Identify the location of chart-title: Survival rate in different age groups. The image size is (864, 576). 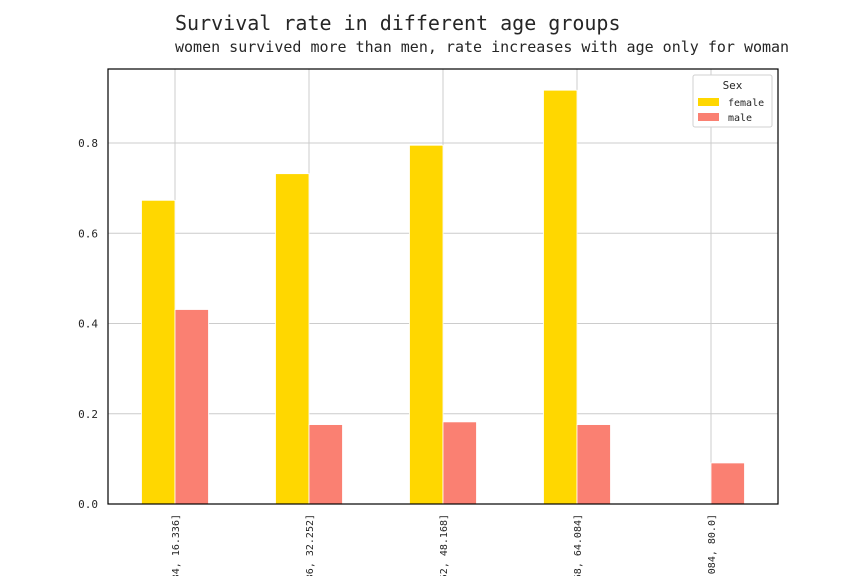
(398, 23).